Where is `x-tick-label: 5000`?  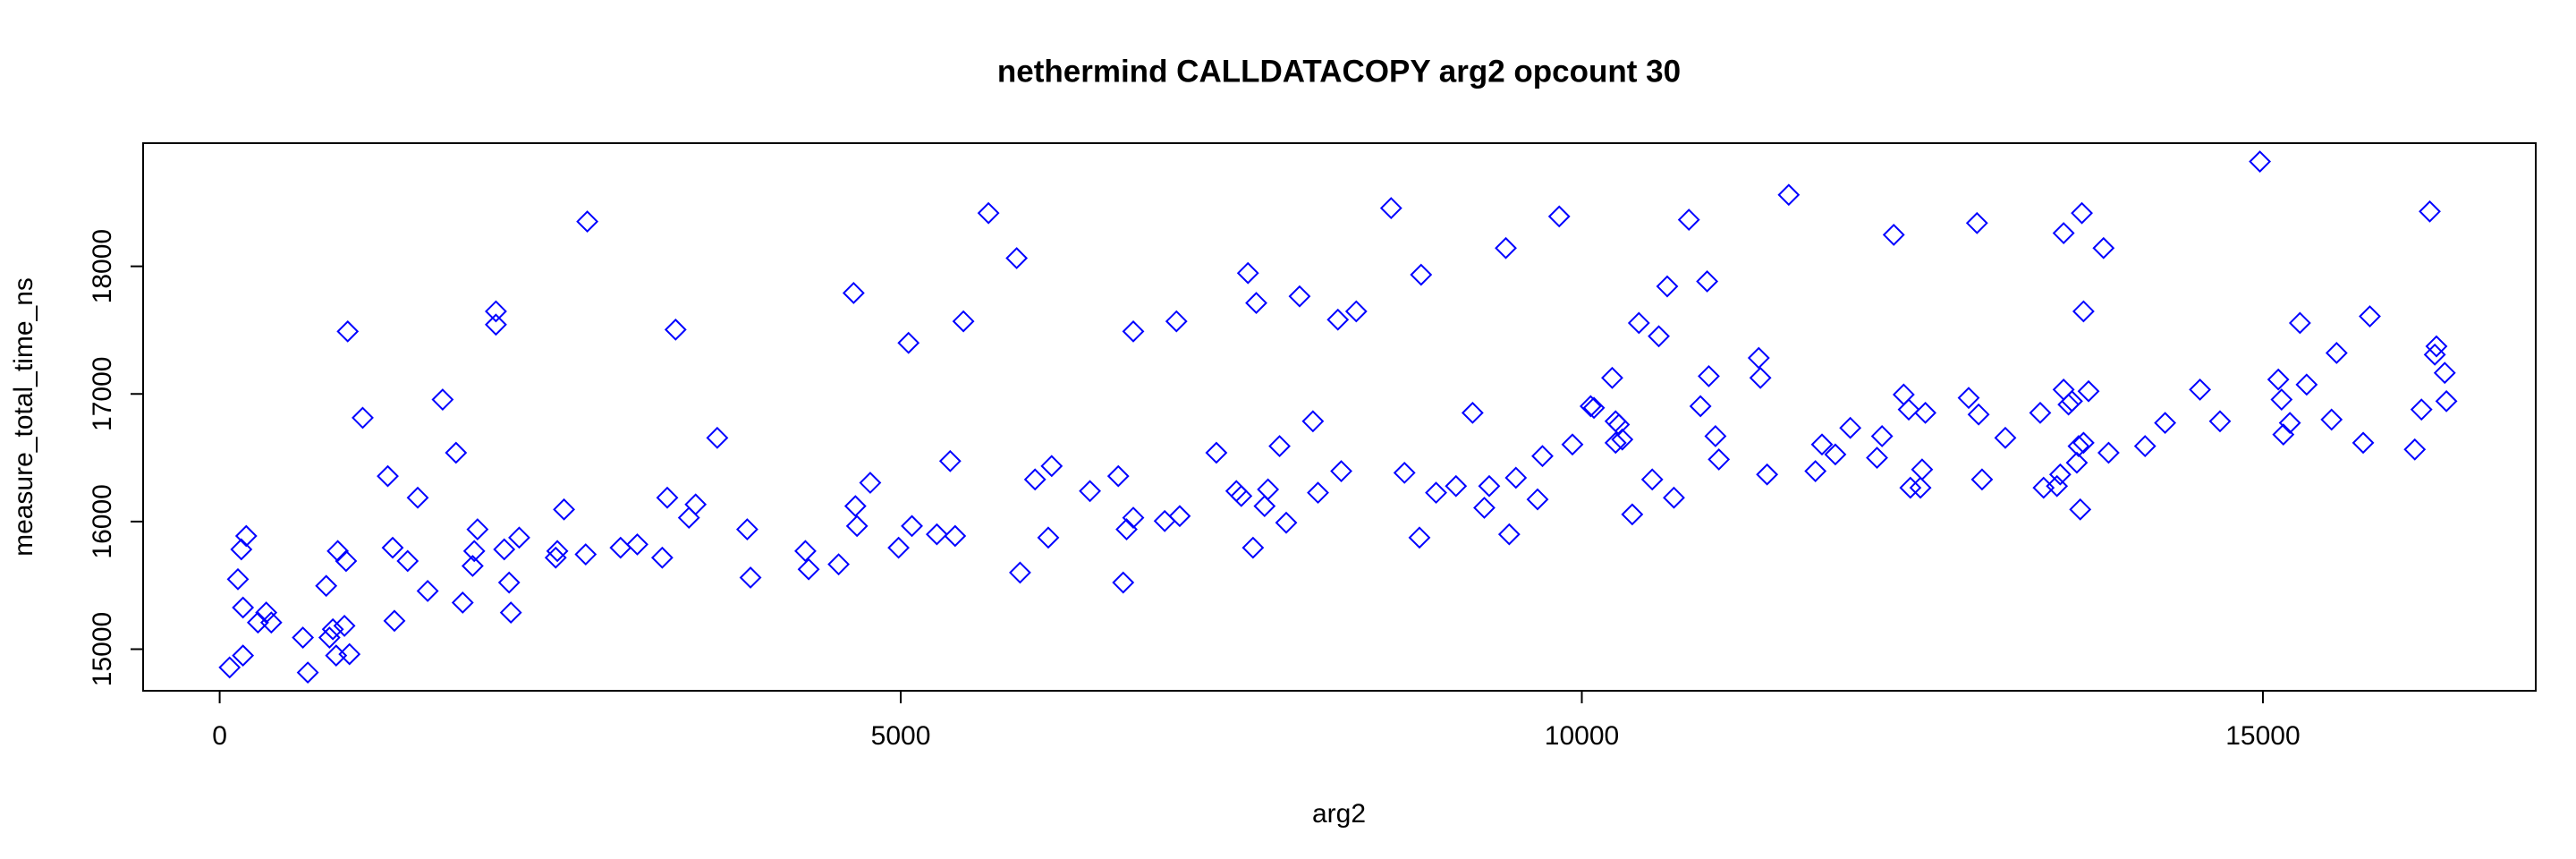 x-tick-label: 5000 is located at coordinates (901, 736).